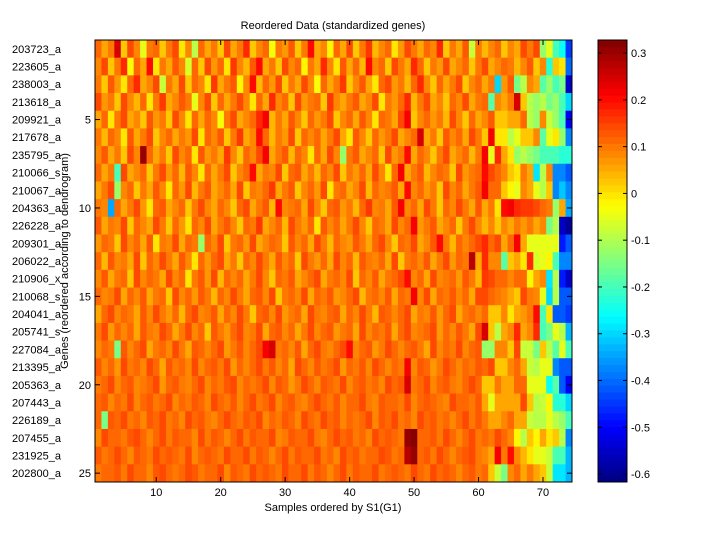  What do you see at coordinates (638, 148) in the screenshot?
I see `colorbar-tick-label: 0.1` at bounding box center [638, 148].